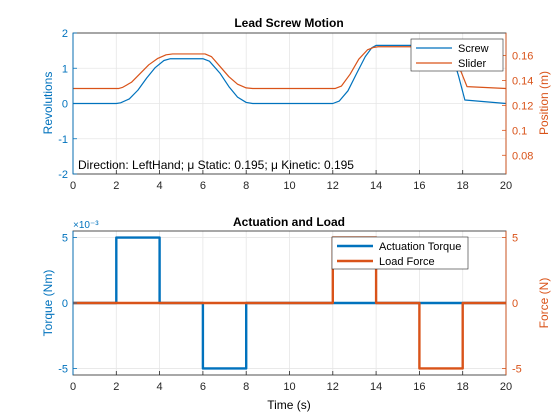 Image resolution: width=560 pixels, height=420 pixels. I want to click on y-tick-label-right: 0.16, so click(522, 56).